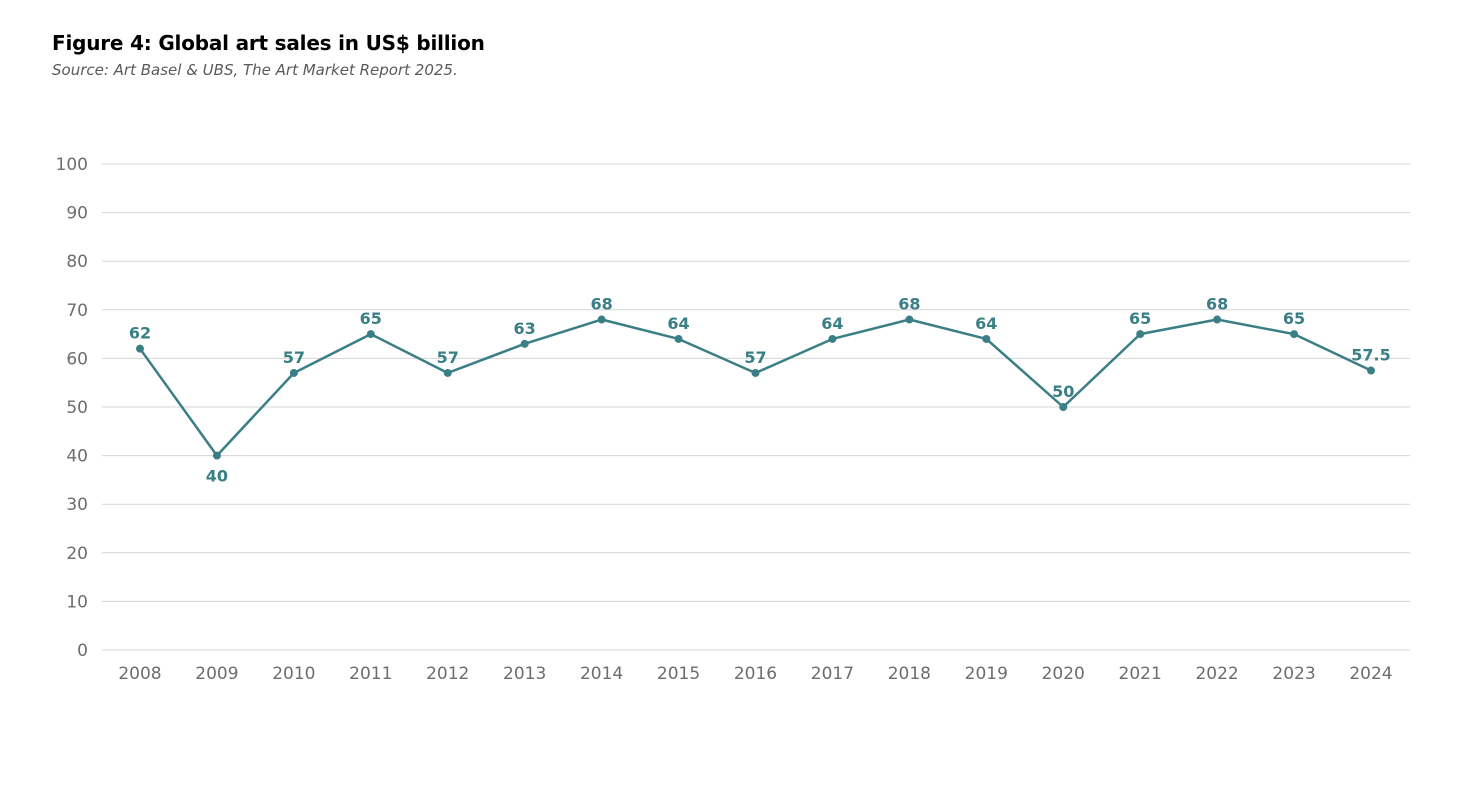  I want to click on series-line-layer, so click(755, 387).